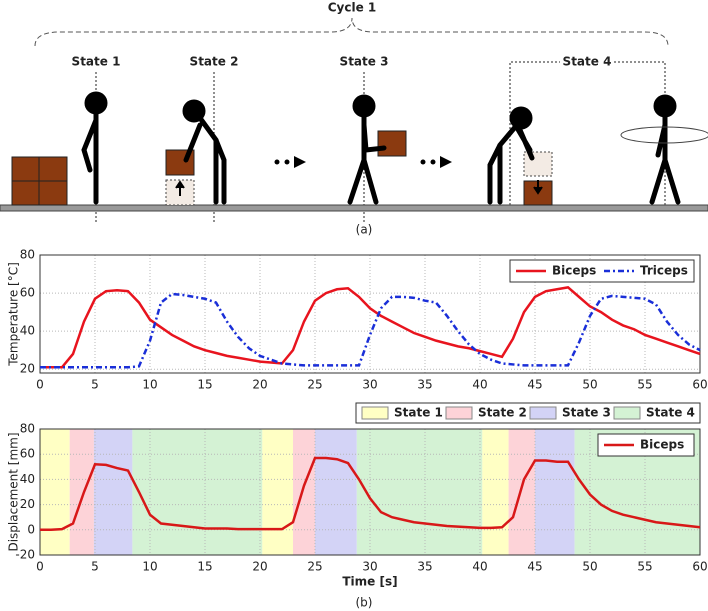 This screenshot has width=708, height=611. I want to click on state4-bracket, so click(587, 133).